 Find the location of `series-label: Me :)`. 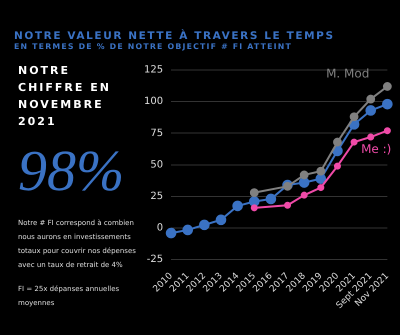

series-label: Me :) is located at coordinates (376, 149).